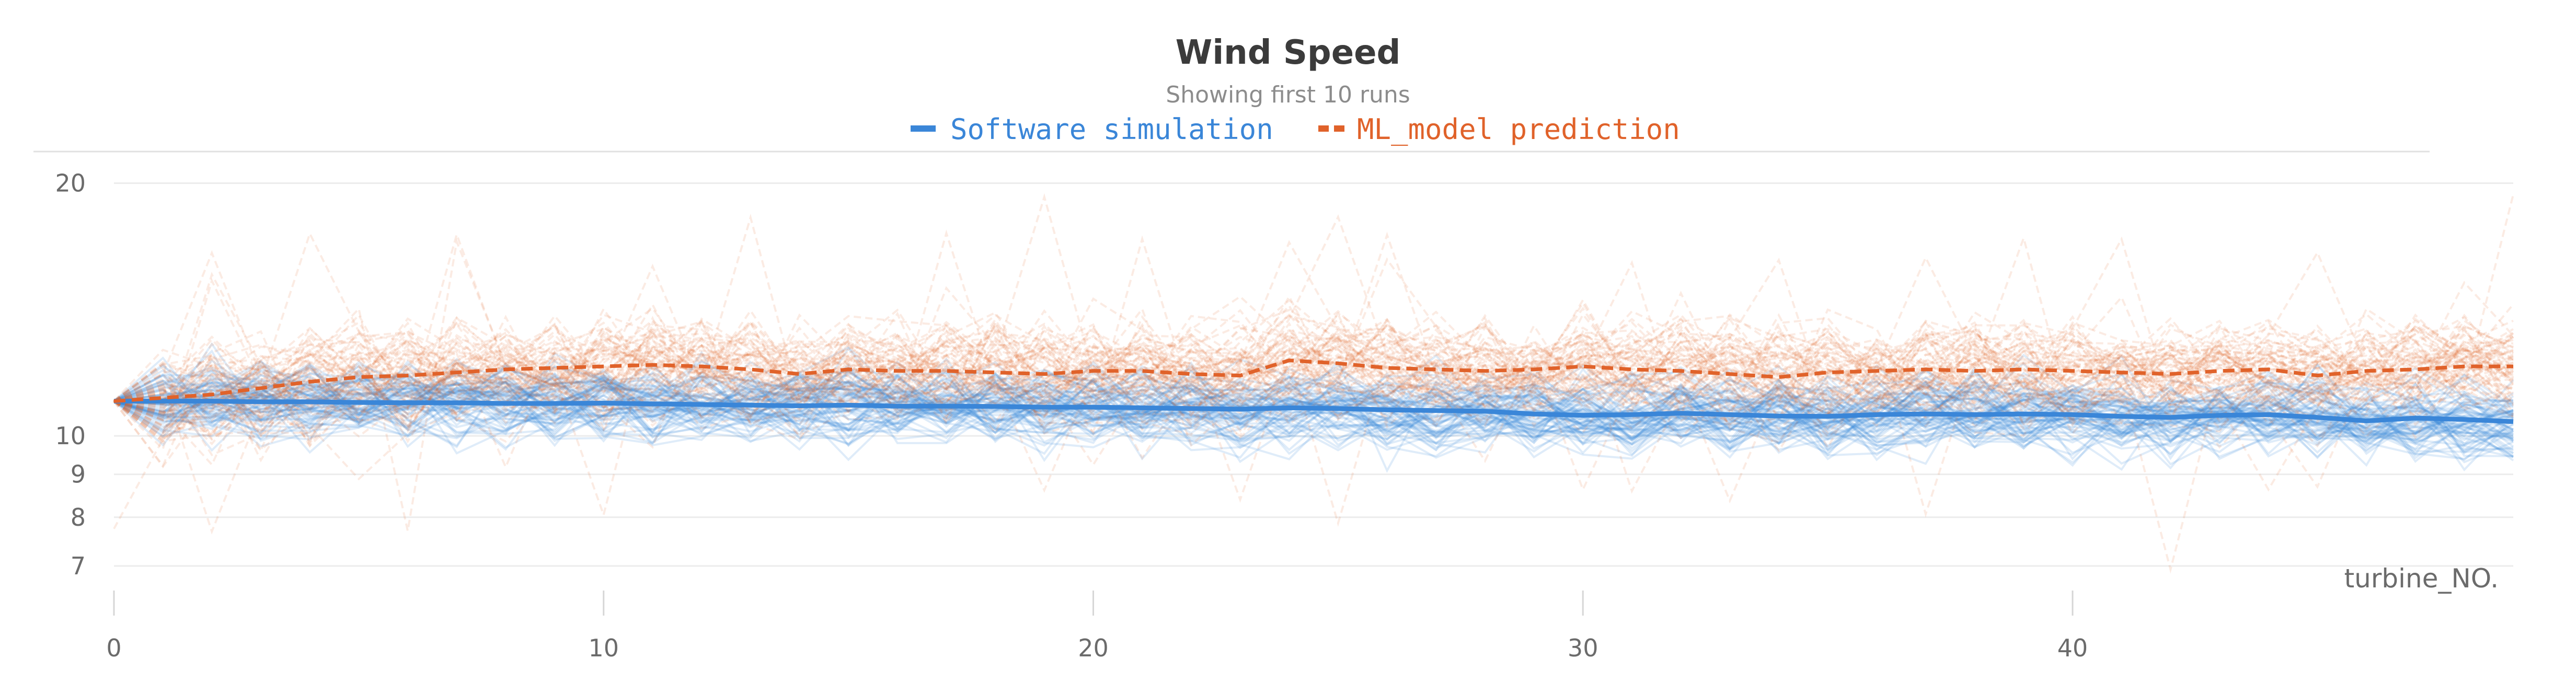 This screenshot has height=694, width=2576. Describe the element at coordinates (1518, 129) in the screenshot. I see `legend-label-ml-model-prediction: ML_model prediction` at that location.